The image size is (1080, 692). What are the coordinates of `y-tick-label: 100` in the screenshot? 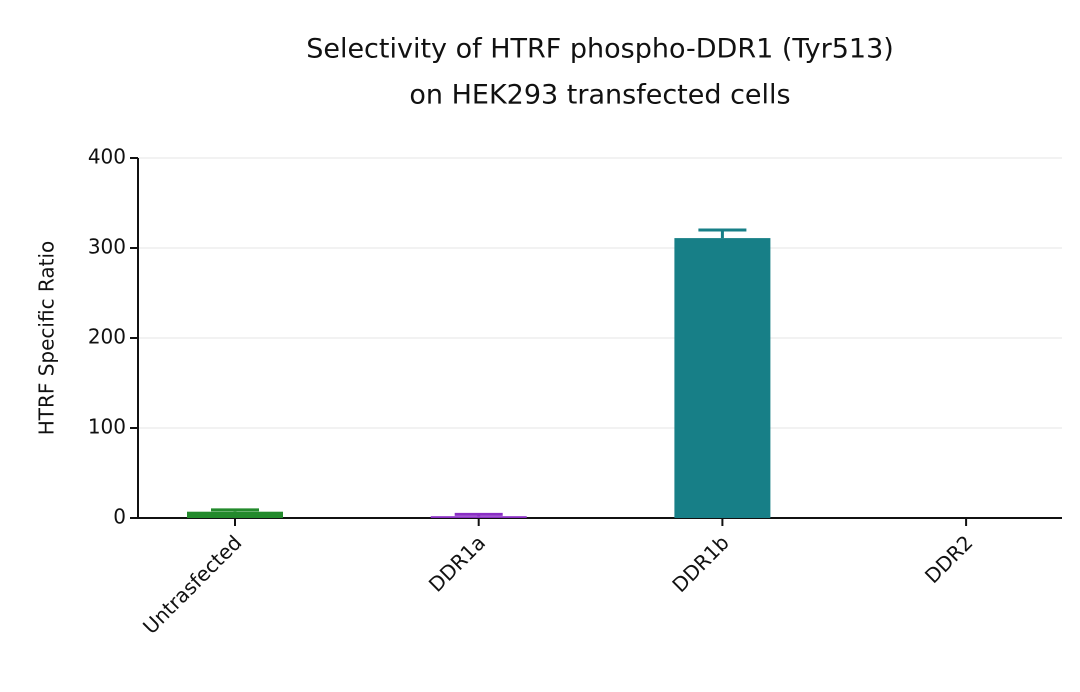 It's located at (107, 427).